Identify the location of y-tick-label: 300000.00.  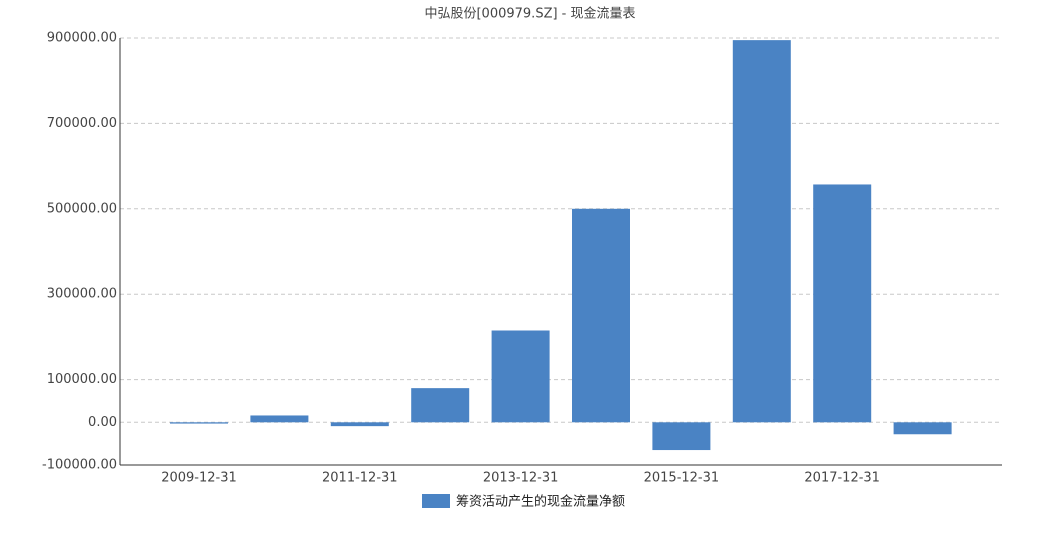
(82, 294).